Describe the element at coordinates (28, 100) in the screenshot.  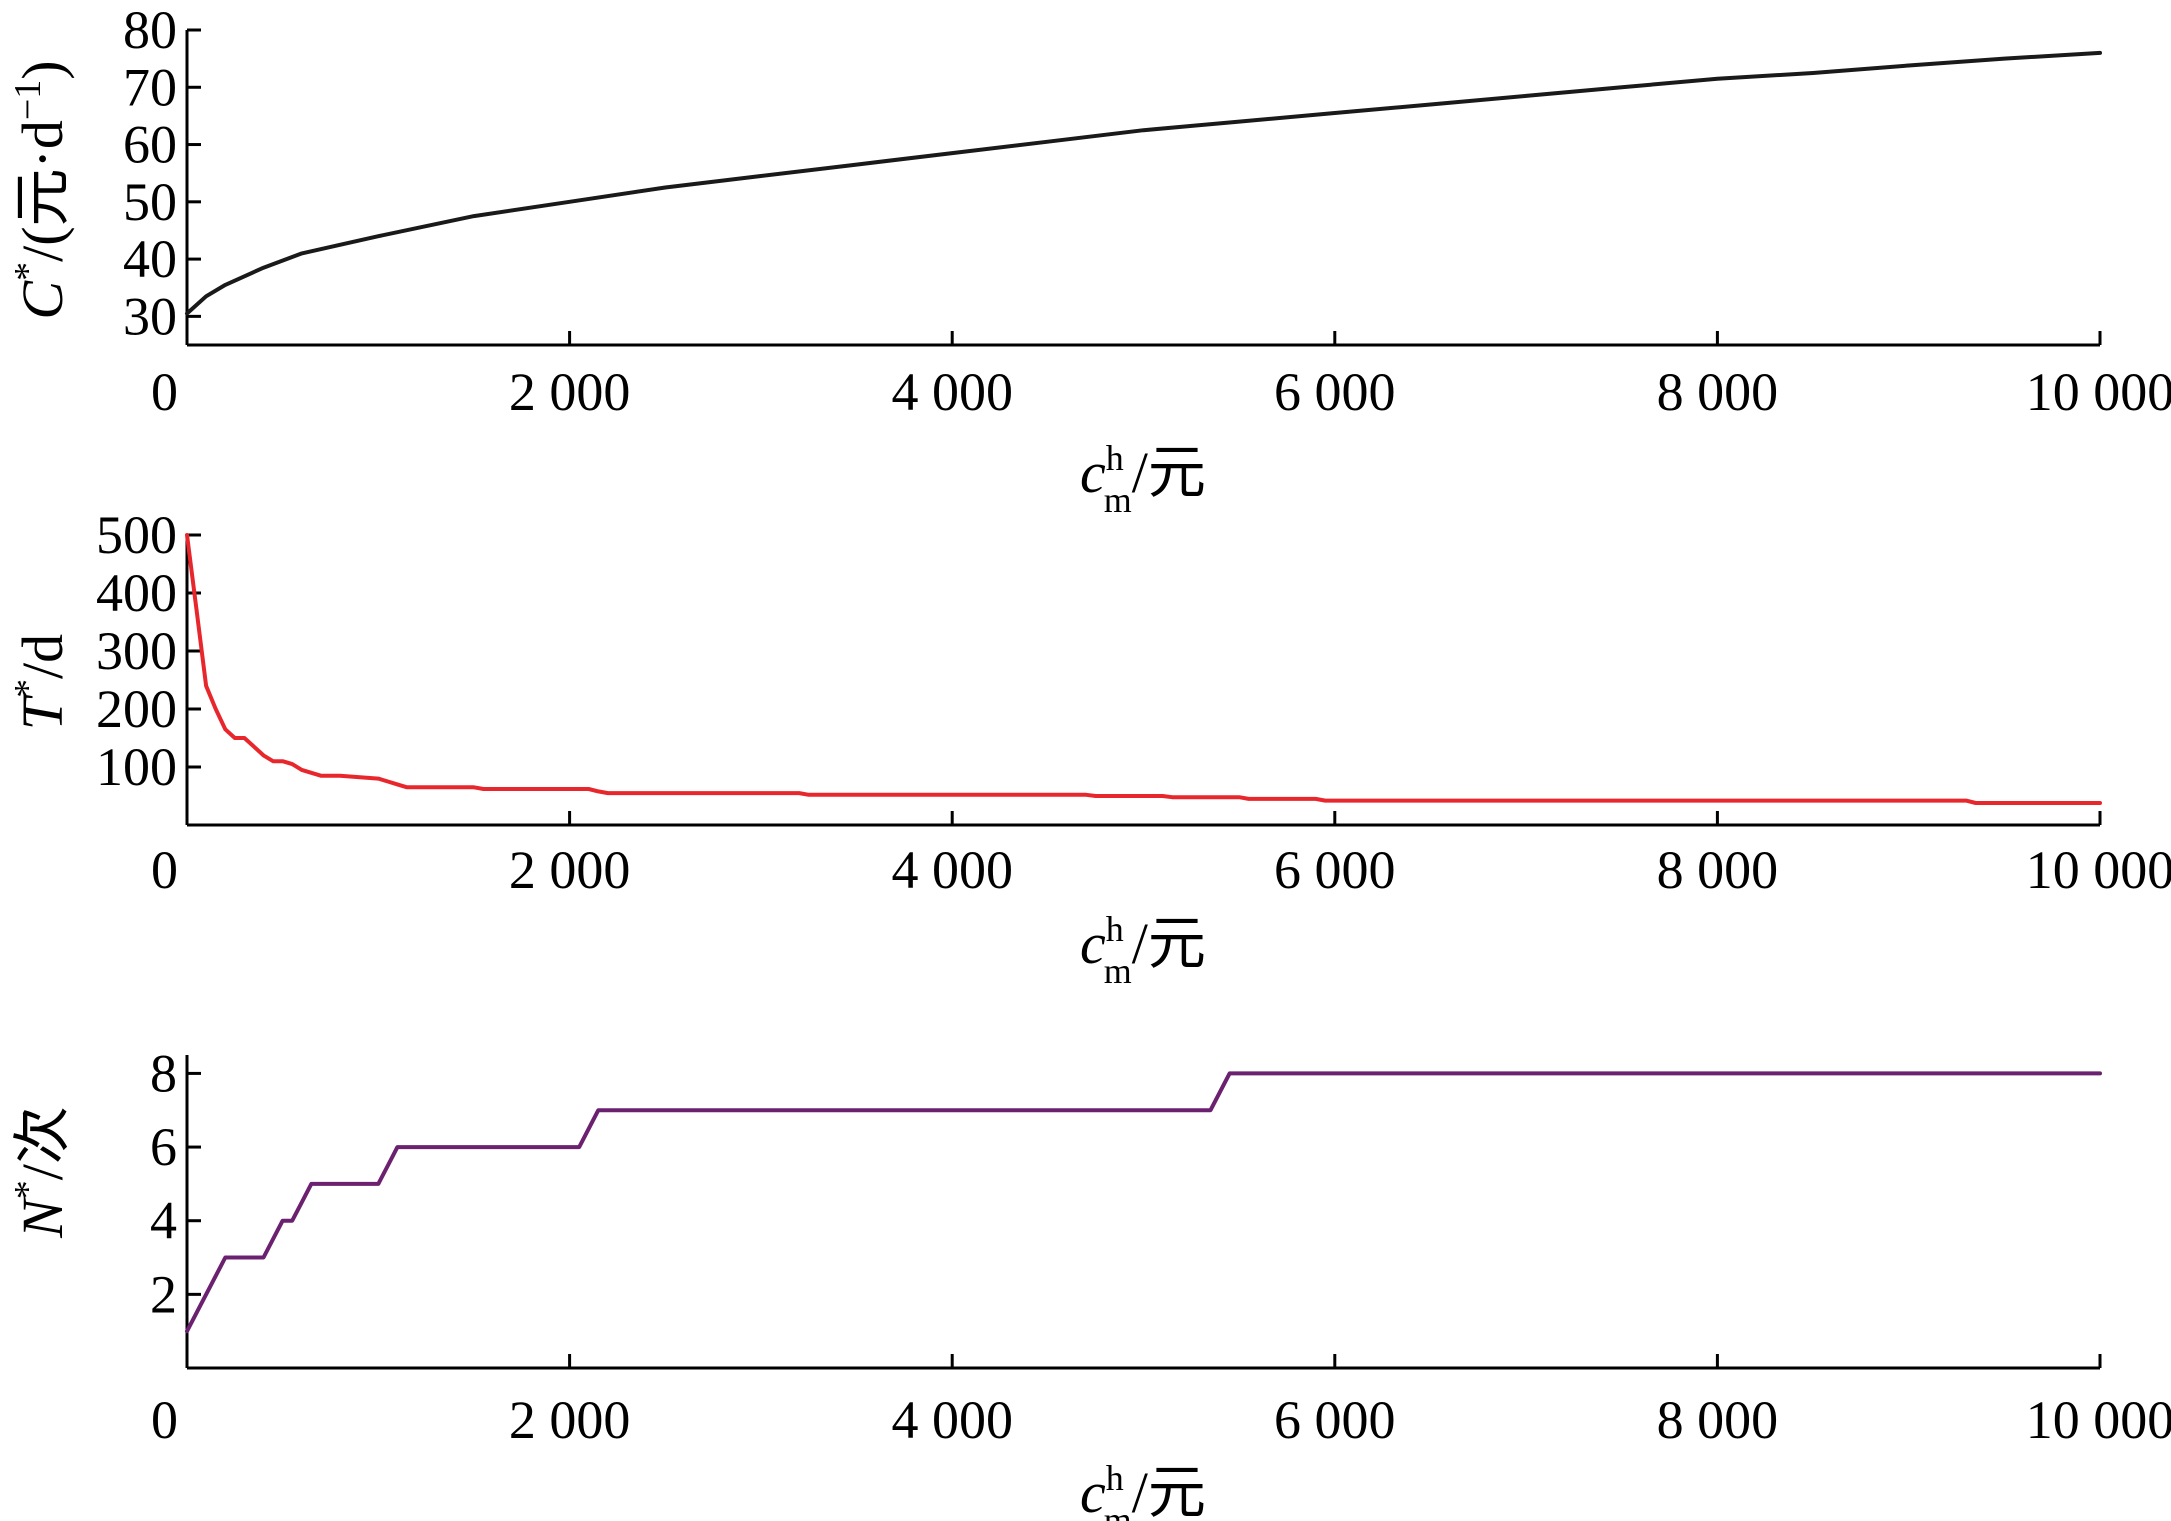
I see `y-axis-label-exp: −1` at that location.